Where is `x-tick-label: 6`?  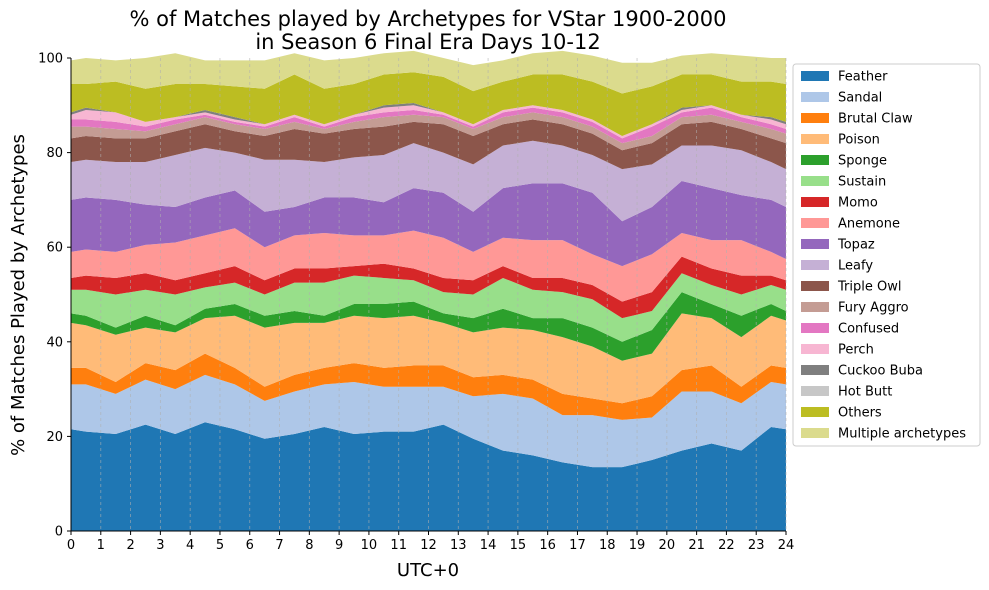
x-tick-label: 6 is located at coordinates (250, 545).